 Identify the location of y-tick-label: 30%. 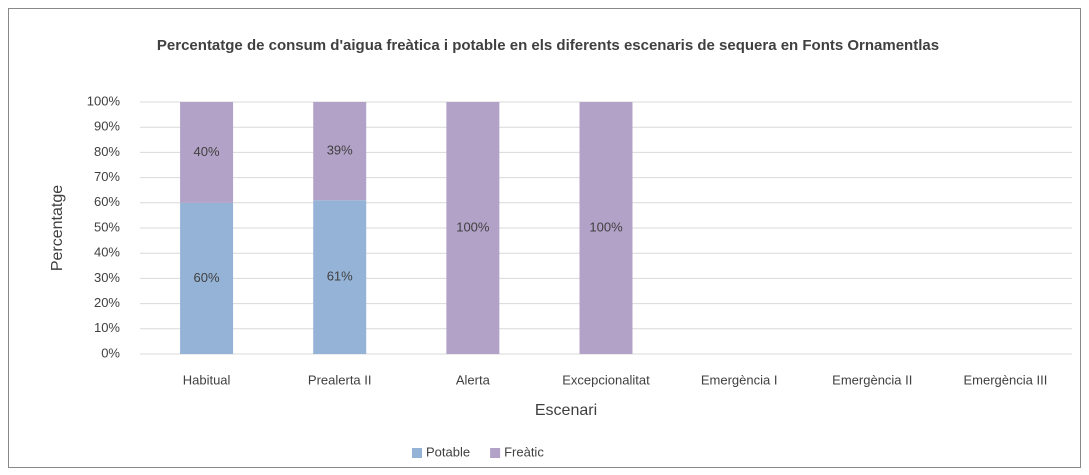
(107, 277).